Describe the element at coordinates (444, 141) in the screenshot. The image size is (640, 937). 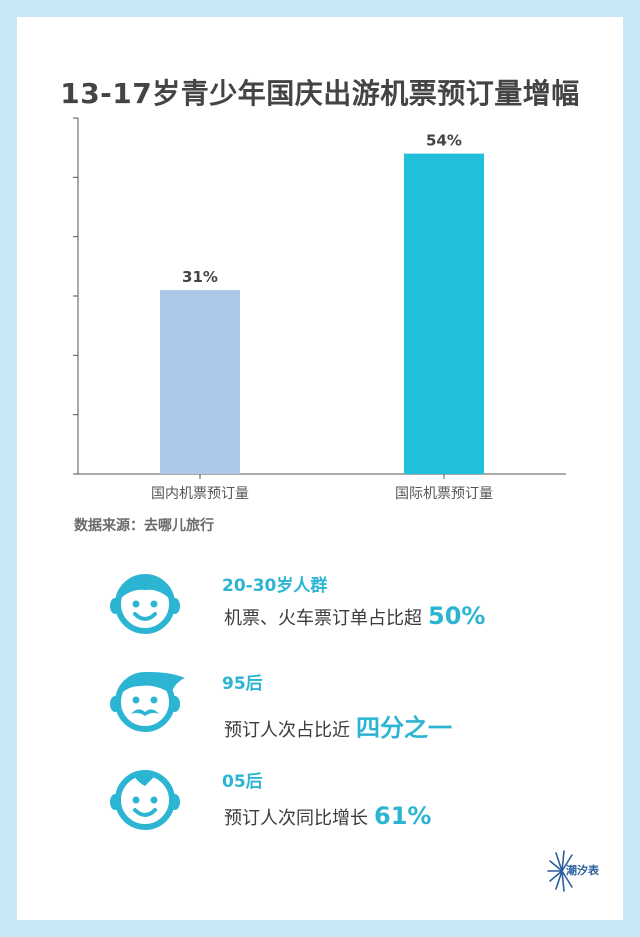
I see `data-label: 54%` at that location.